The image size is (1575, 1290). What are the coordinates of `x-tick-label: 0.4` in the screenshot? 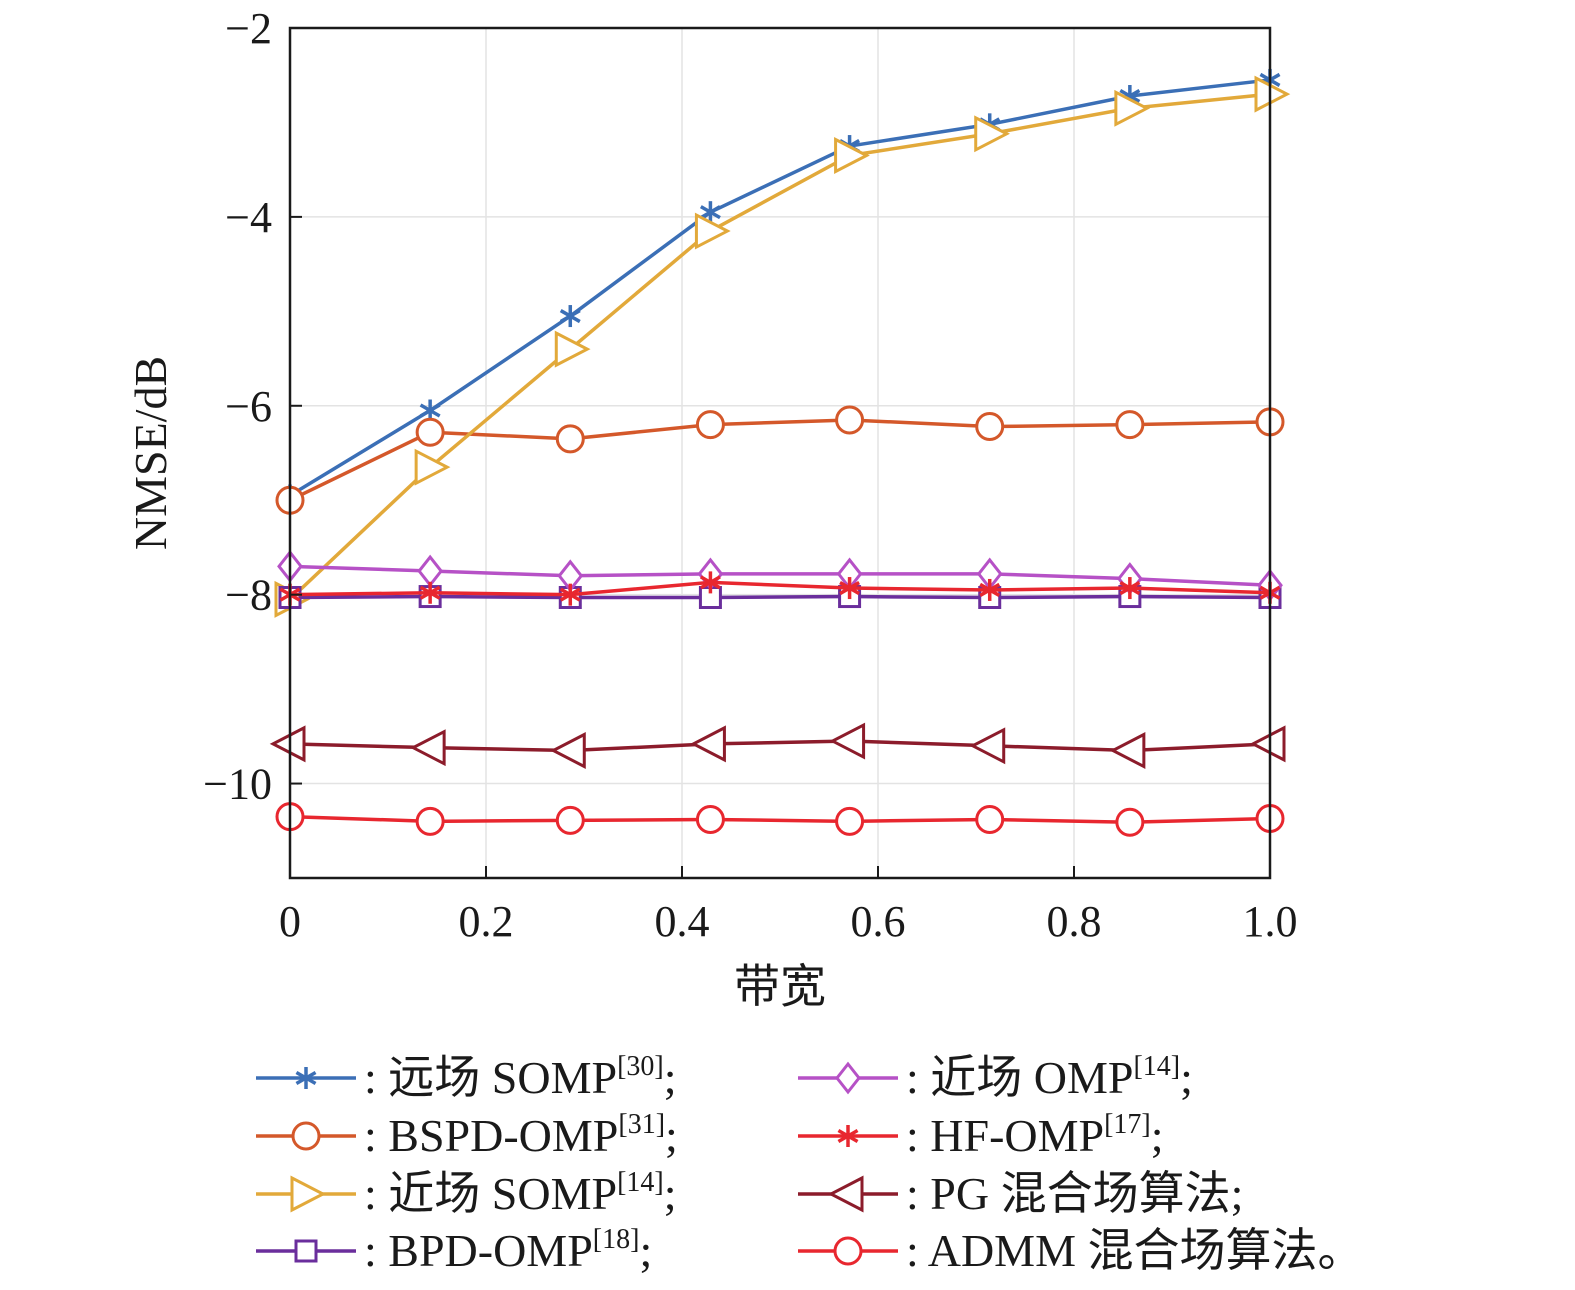 It's located at (682, 921).